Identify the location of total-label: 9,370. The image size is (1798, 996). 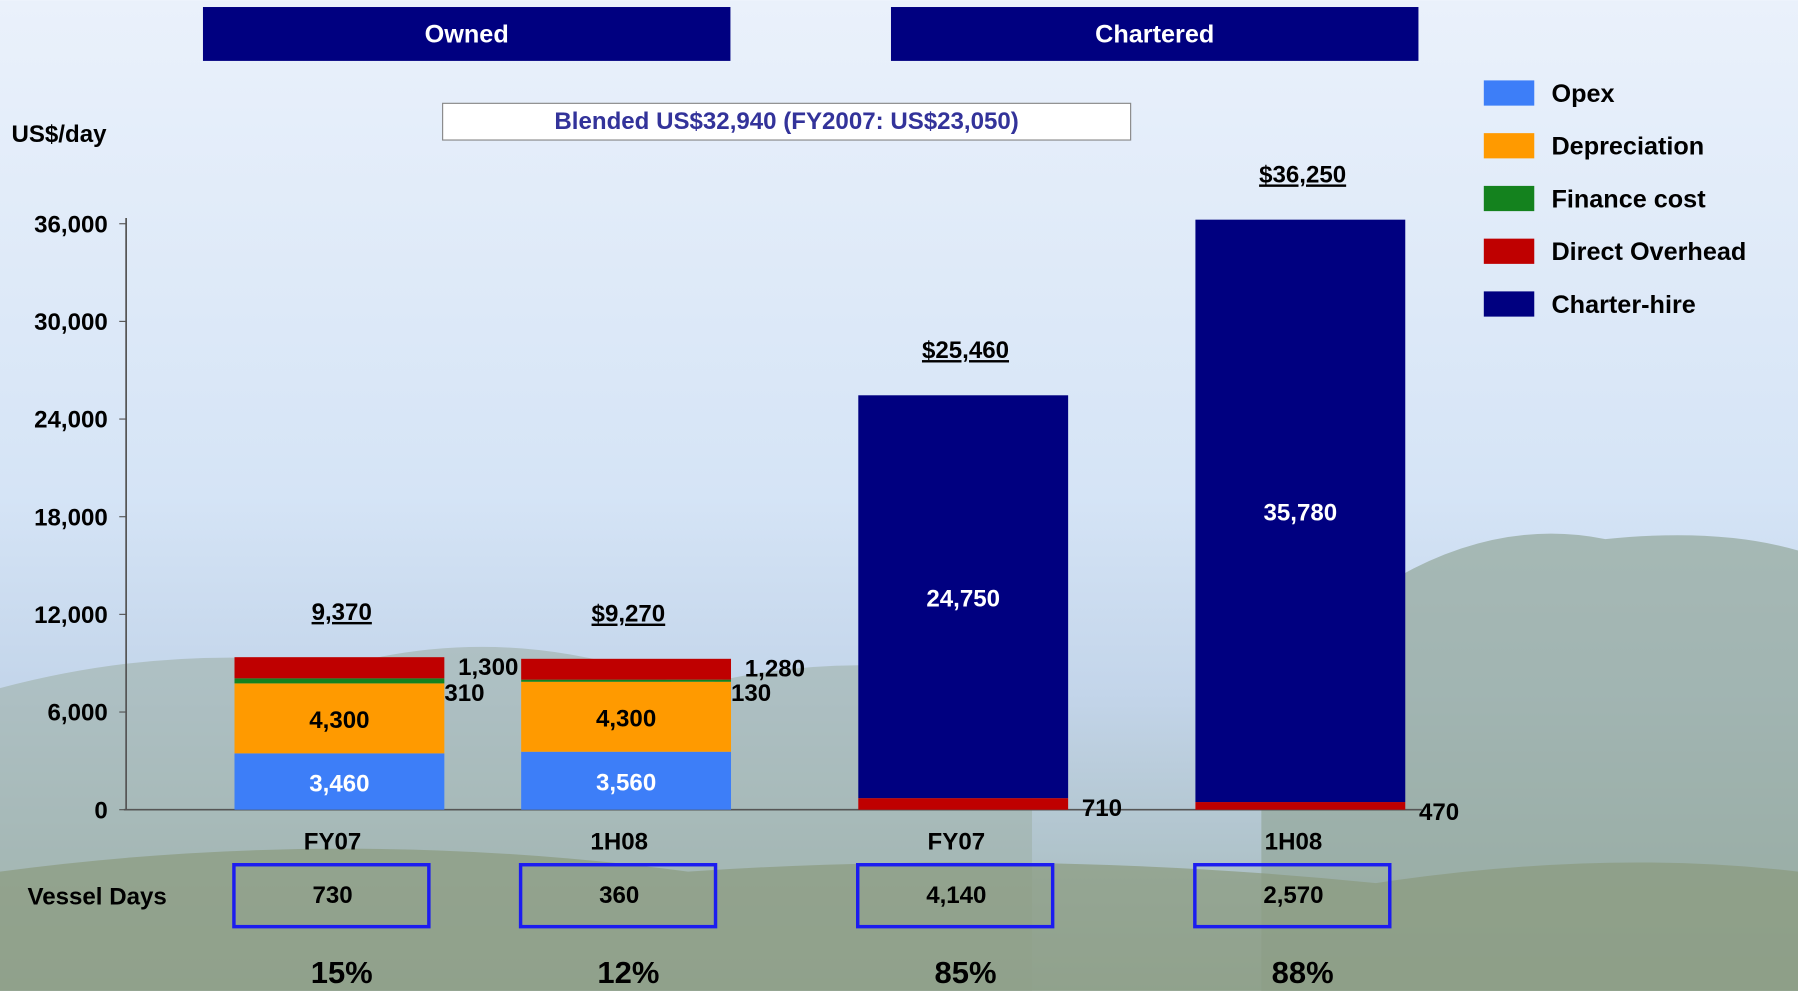
(342, 612).